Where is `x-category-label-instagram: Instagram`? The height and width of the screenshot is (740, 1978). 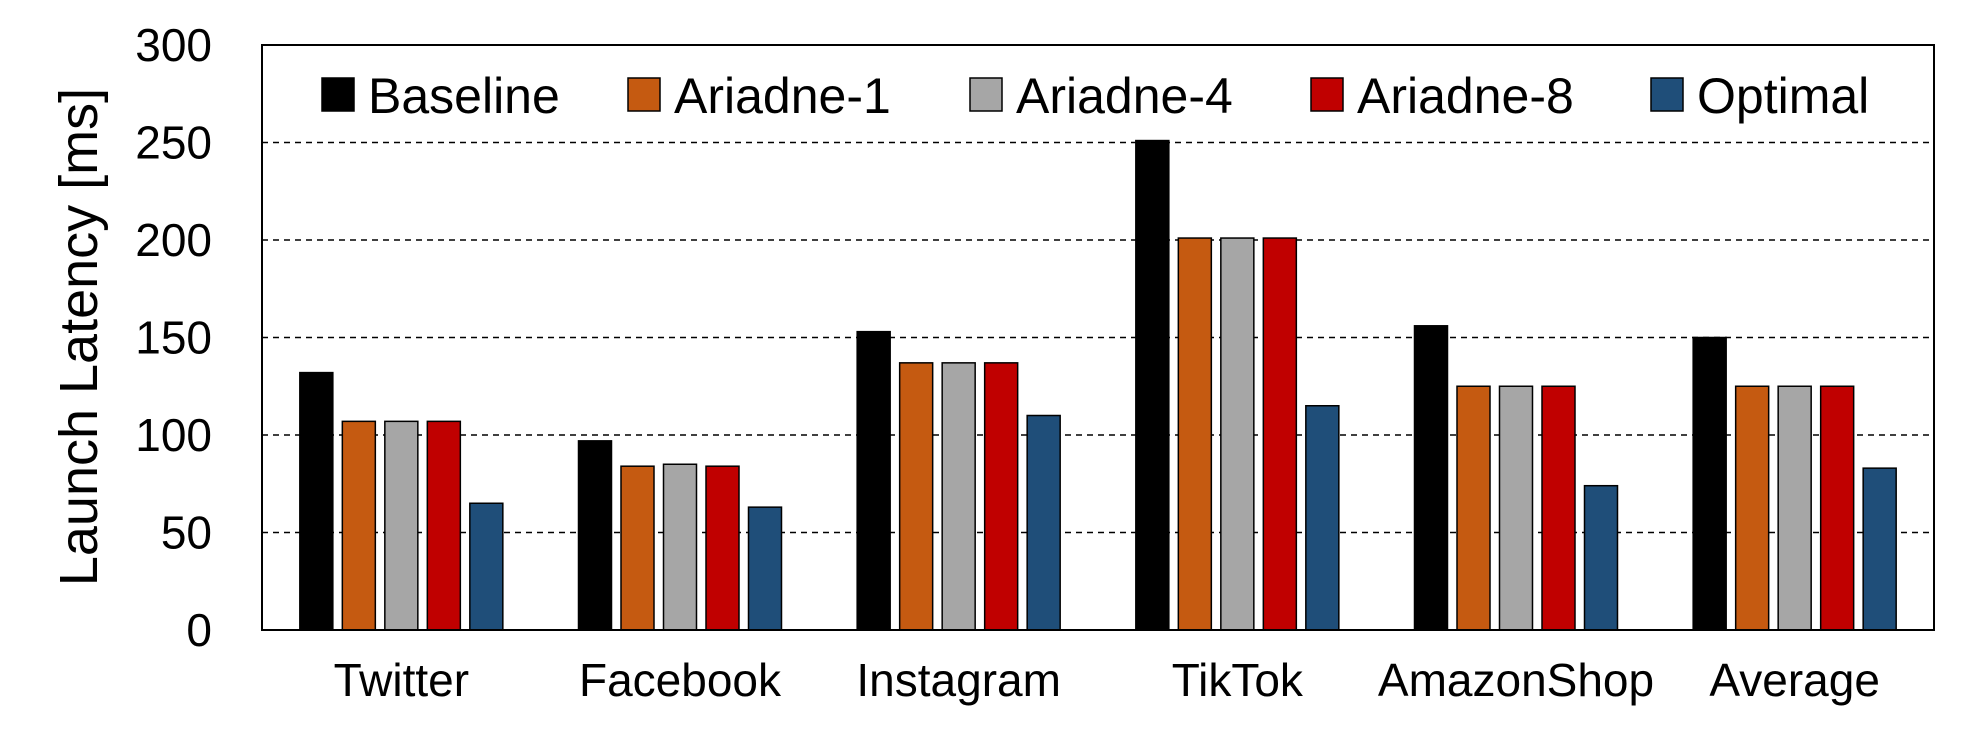
x-category-label-instagram: Instagram is located at coordinates (958, 680).